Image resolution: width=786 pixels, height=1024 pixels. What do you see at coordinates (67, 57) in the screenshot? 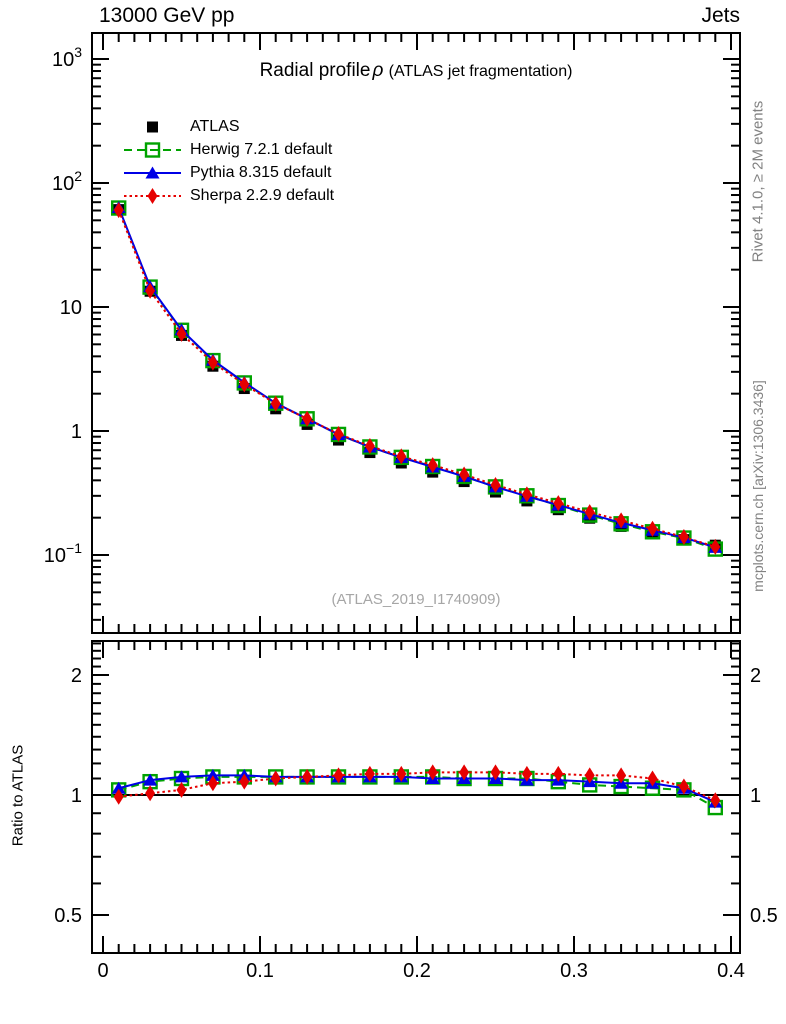
I see `svg-text: 10³` at bounding box center [67, 57].